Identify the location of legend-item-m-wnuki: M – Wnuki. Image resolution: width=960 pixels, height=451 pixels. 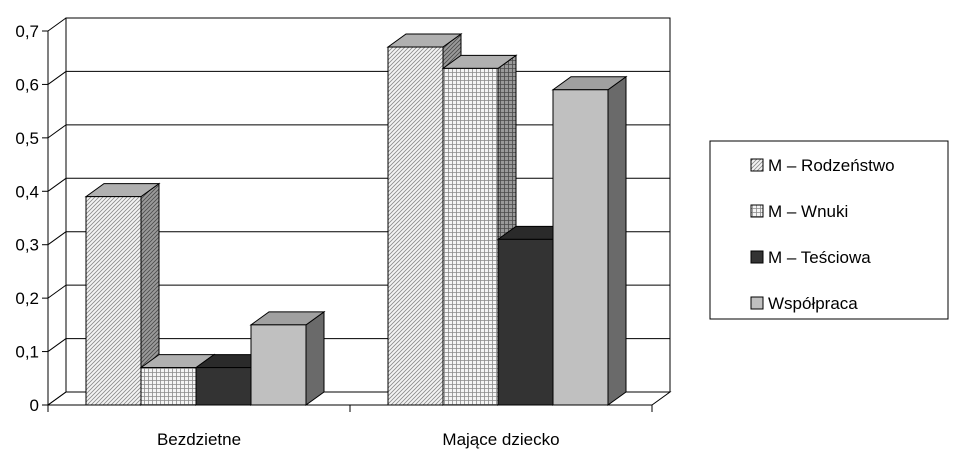
(799, 211).